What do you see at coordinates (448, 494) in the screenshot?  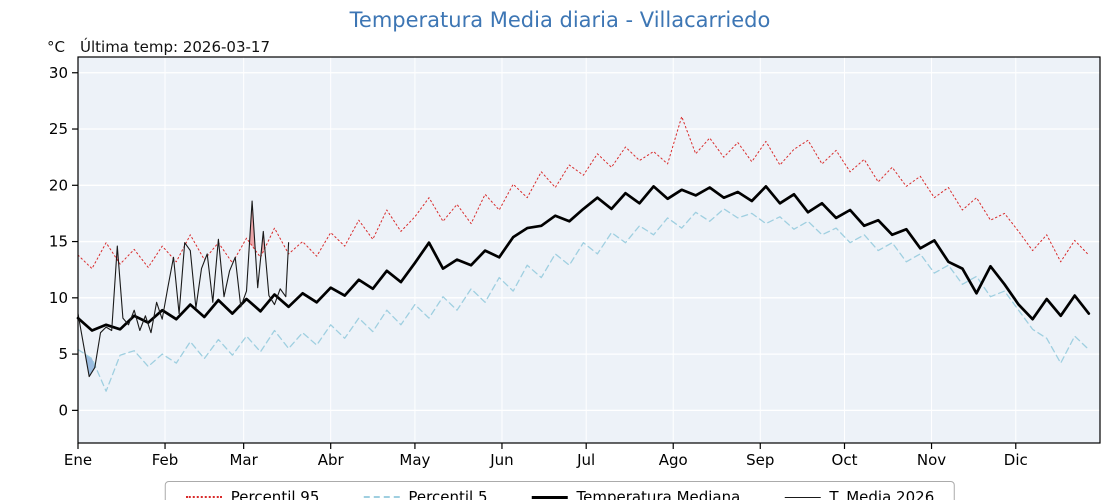 I see `legend-label: Percentil 5` at bounding box center [448, 494].